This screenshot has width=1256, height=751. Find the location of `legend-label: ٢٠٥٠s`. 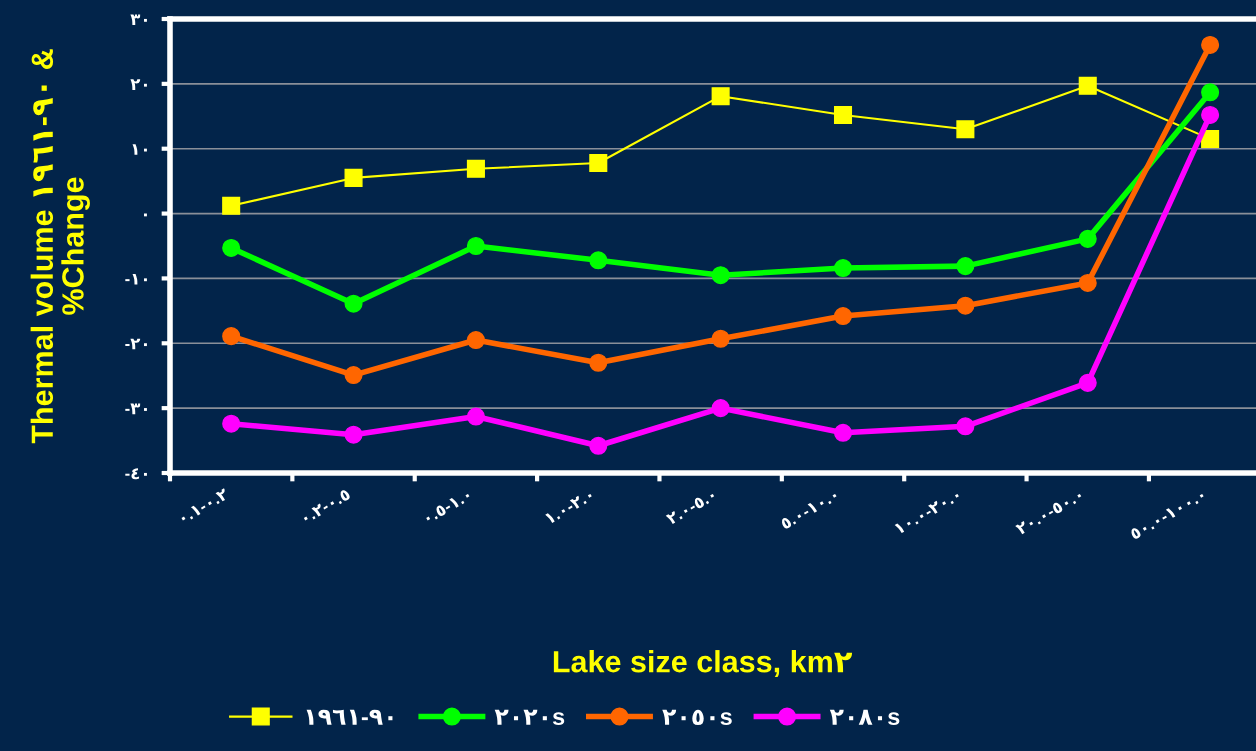

legend-label: ٢٠٥٠s is located at coordinates (697, 717).